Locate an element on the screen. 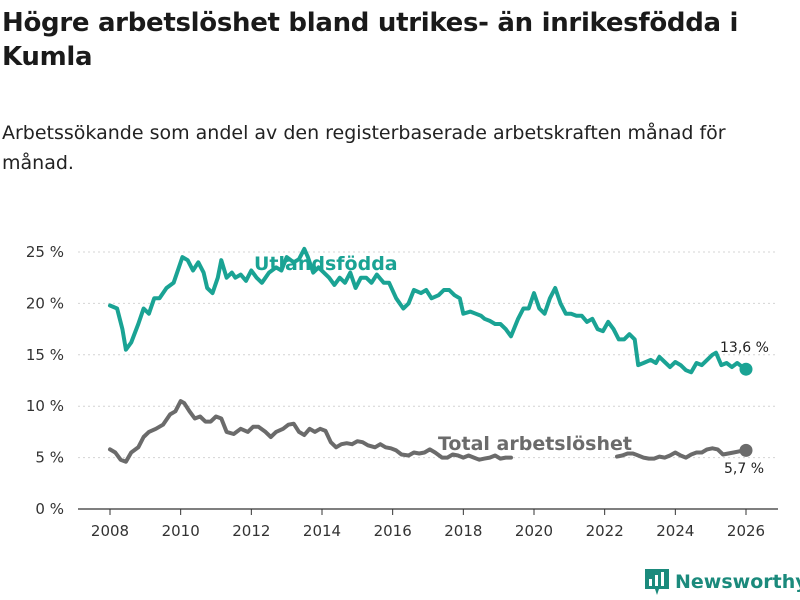 The width and height of the screenshot is (800, 600). series-label-utlandsfodda: Utlandsfödda is located at coordinates (326, 264).